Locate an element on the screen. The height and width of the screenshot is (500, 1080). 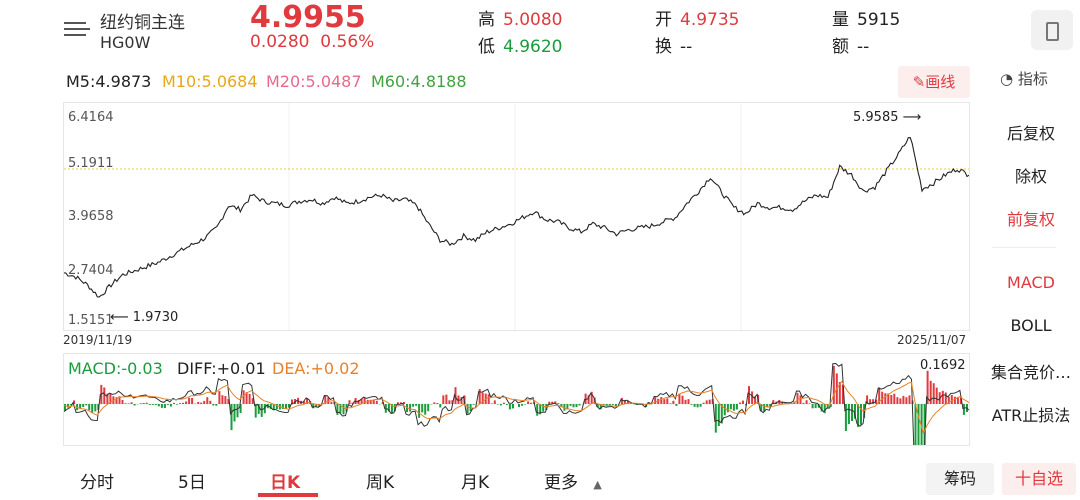
side-item-macd: MACD is located at coordinates (1031, 282).